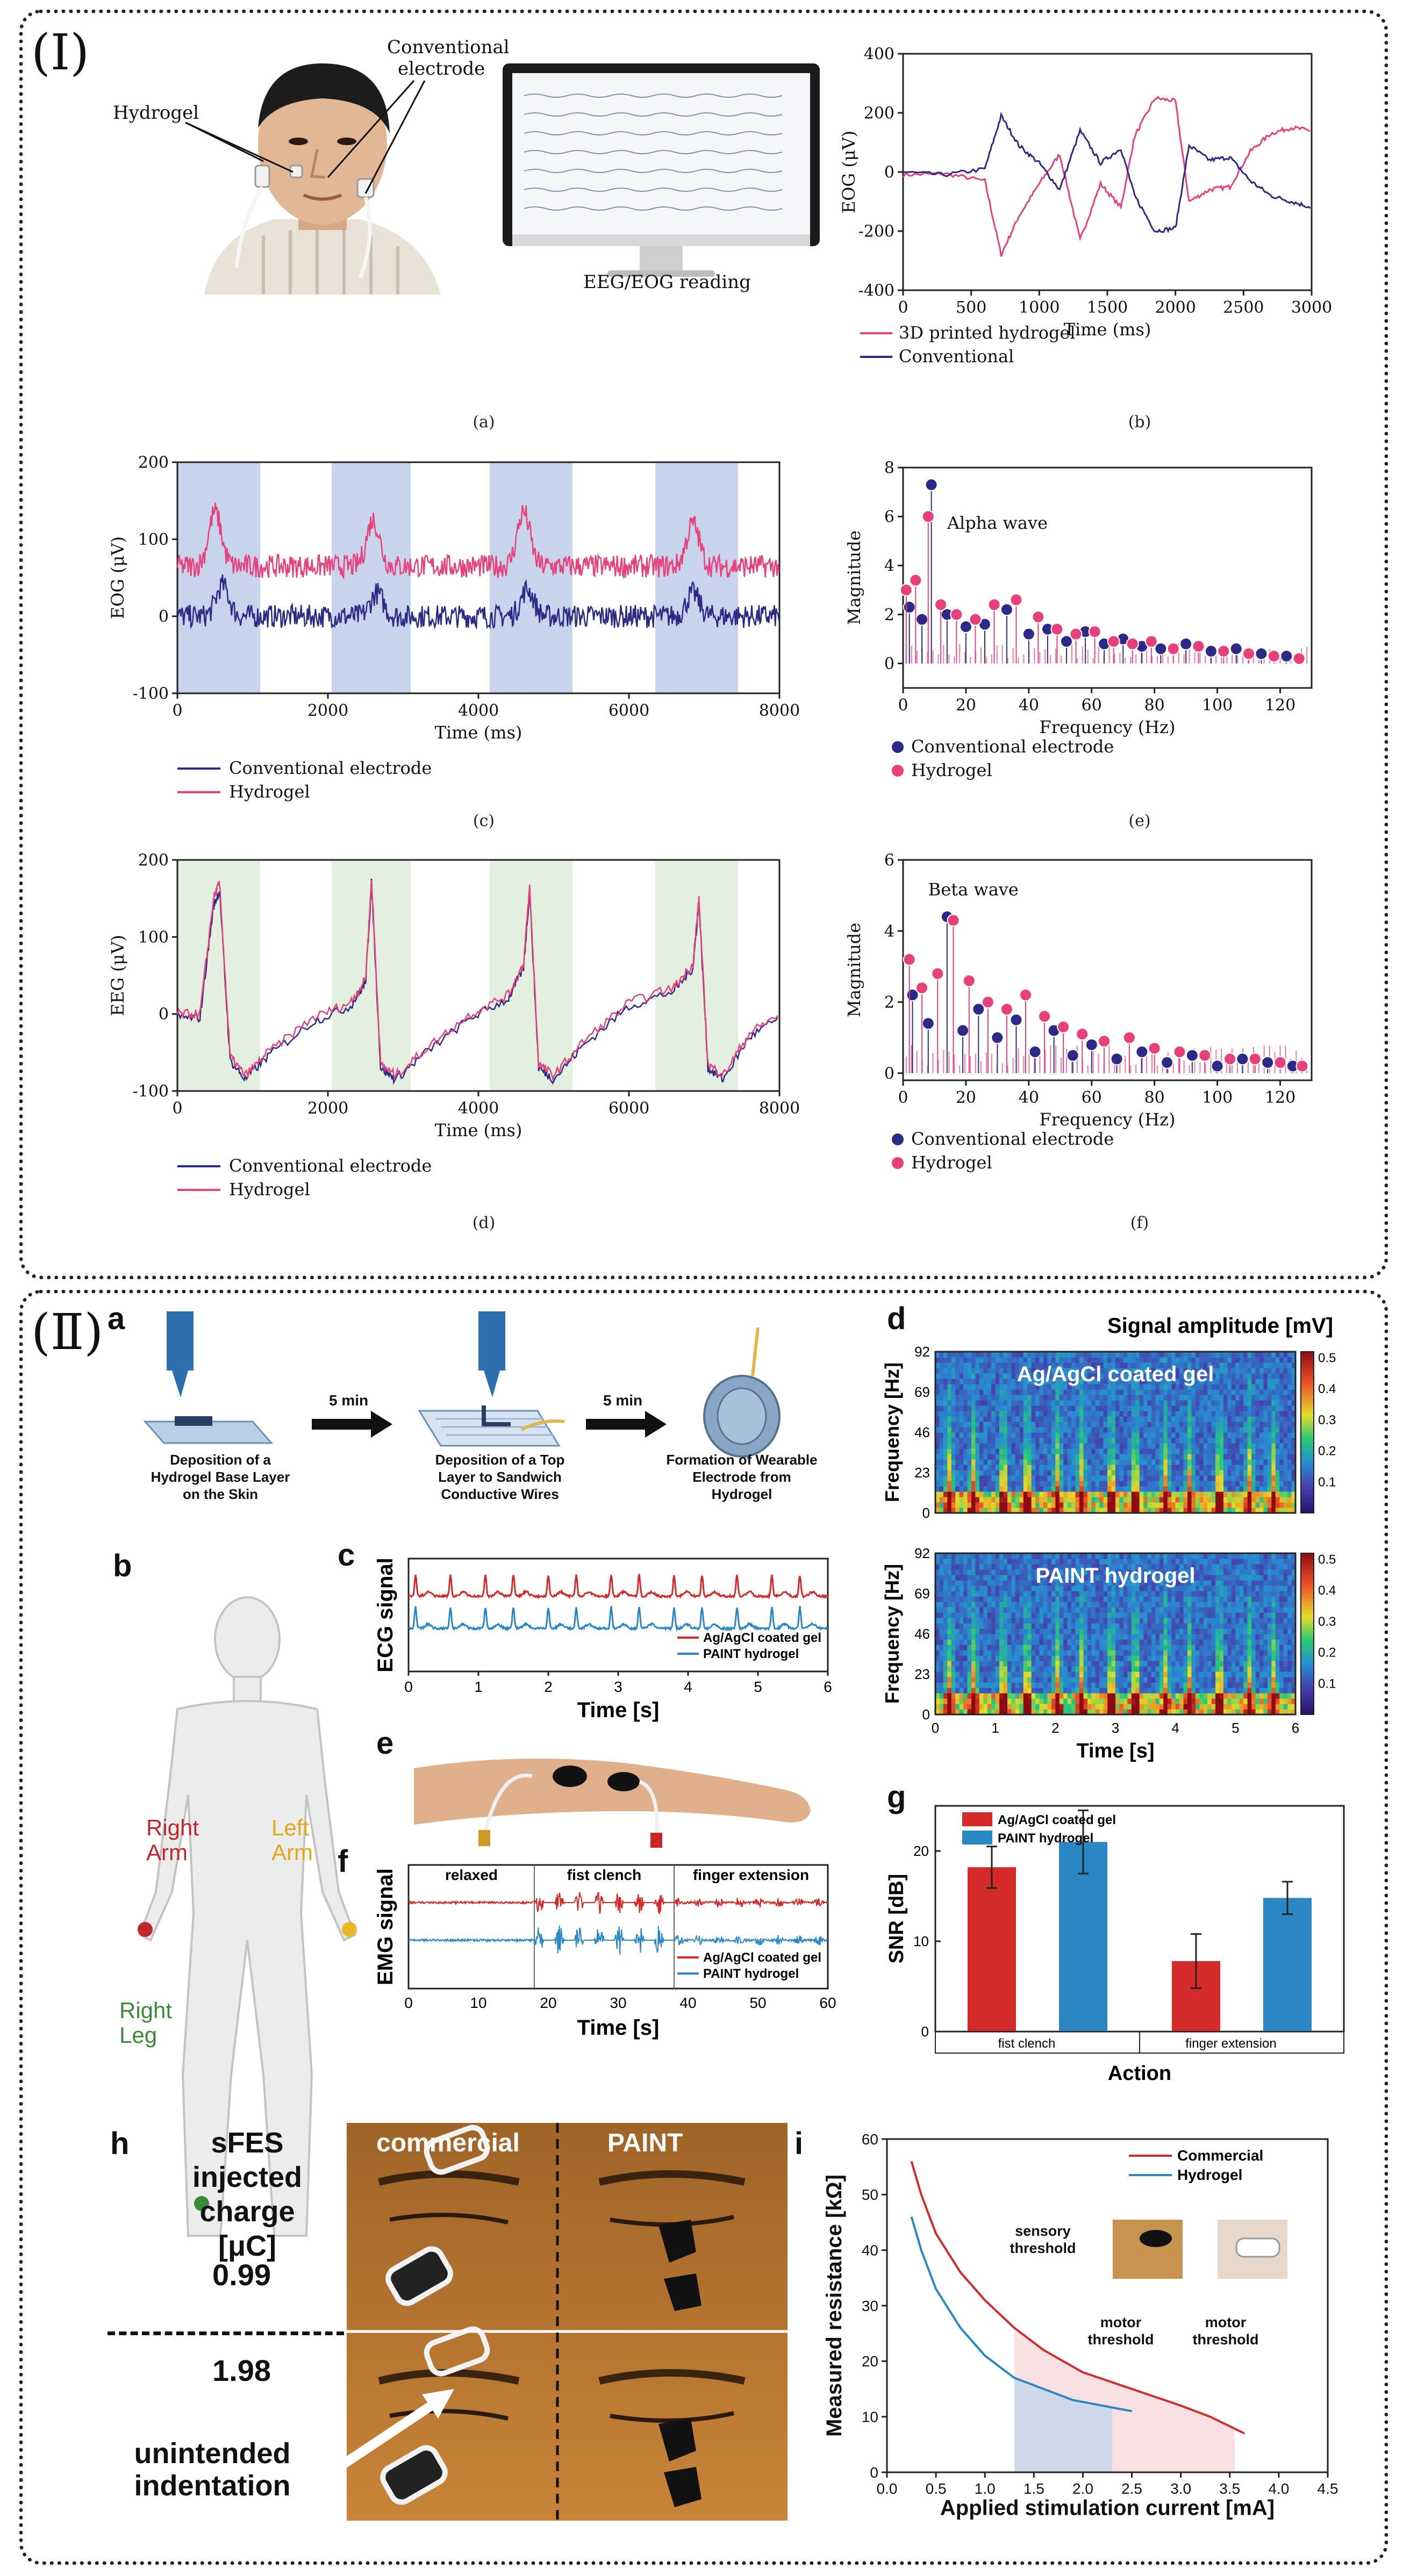  I want to click on y-tick-label: 46, so click(922, 1432).